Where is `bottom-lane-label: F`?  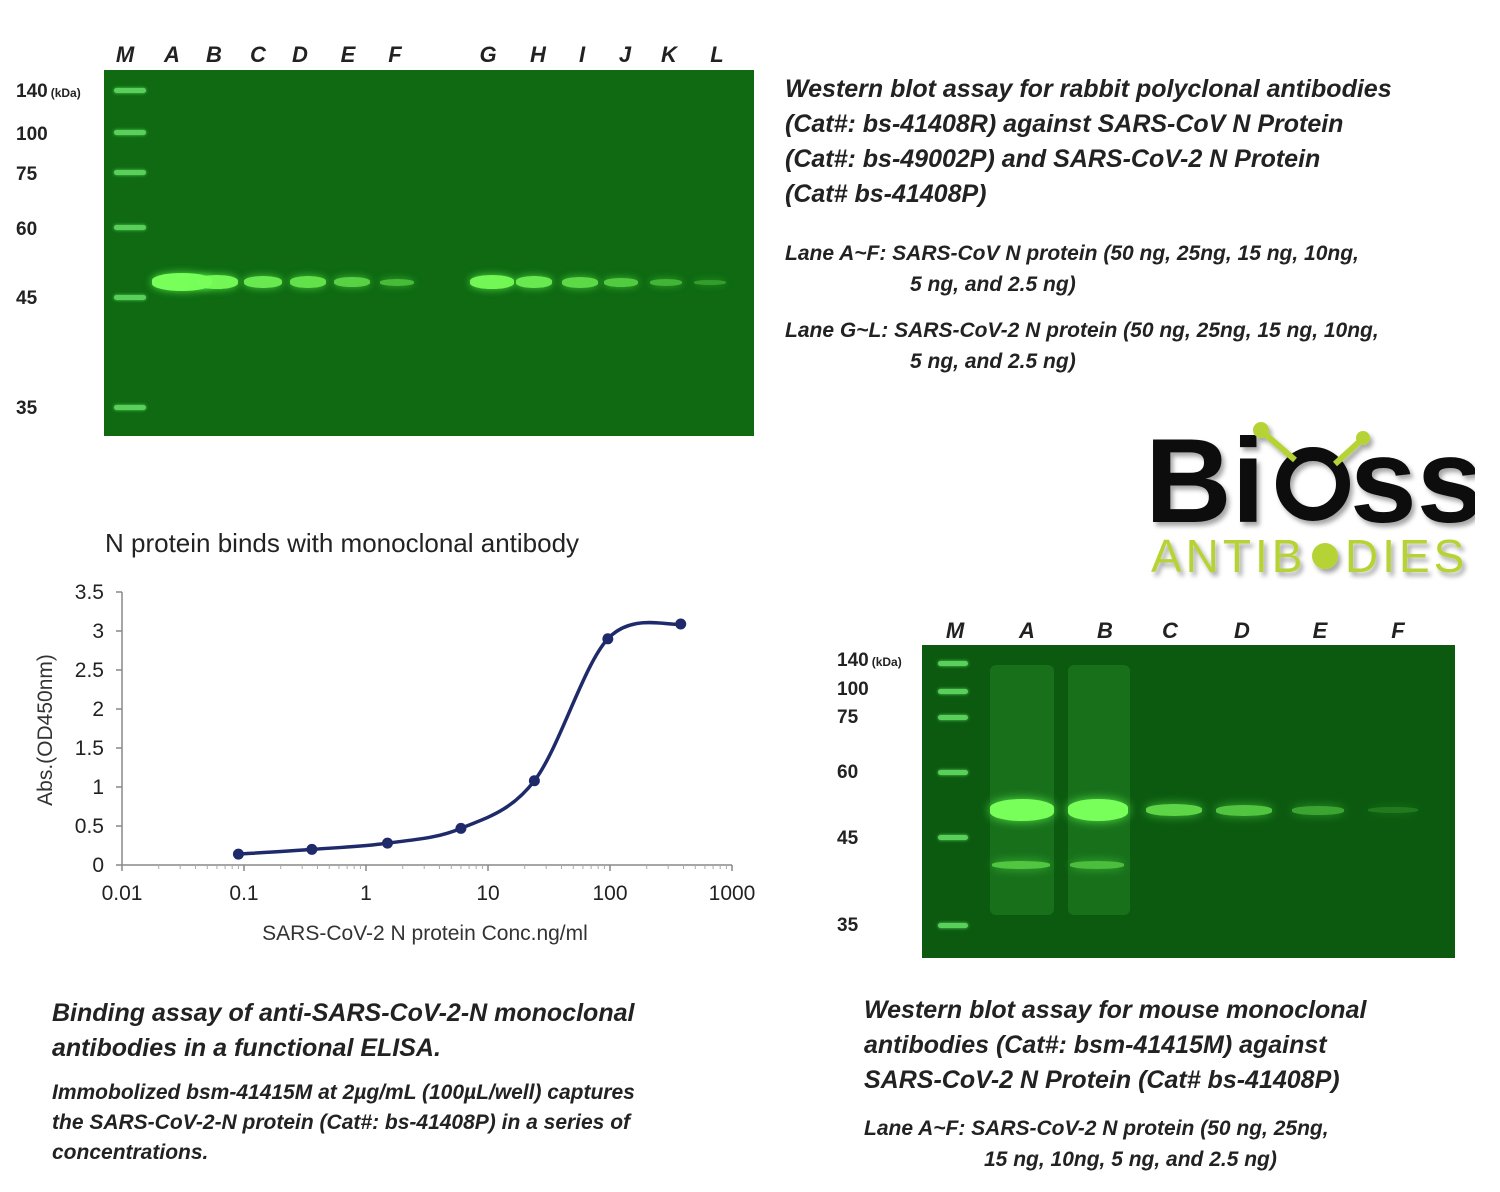 bottom-lane-label: F is located at coordinates (1398, 630).